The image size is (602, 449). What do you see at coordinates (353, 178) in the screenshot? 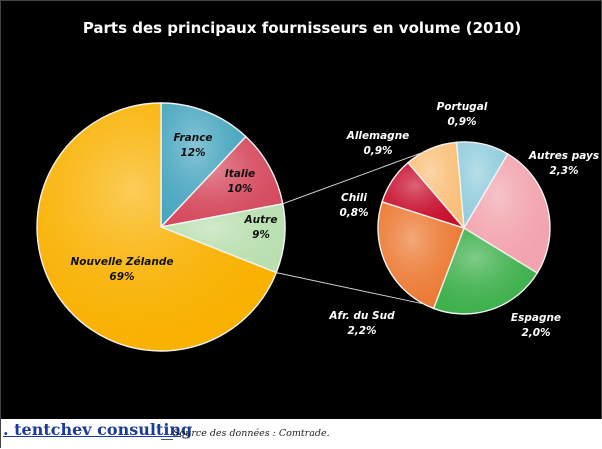
I see `connector-line-top` at bounding box center [353, 178].